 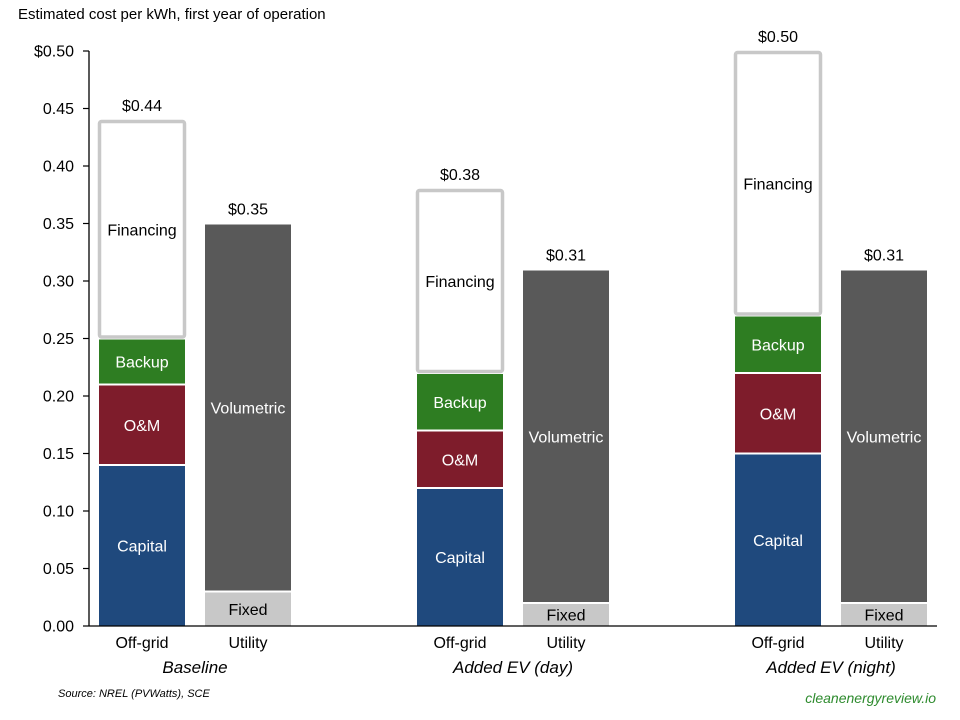 What do you see at coordinates (58, 397) in the screenshot?
I see `y-tick-label: 0.20` at bounding box center [58, 397].